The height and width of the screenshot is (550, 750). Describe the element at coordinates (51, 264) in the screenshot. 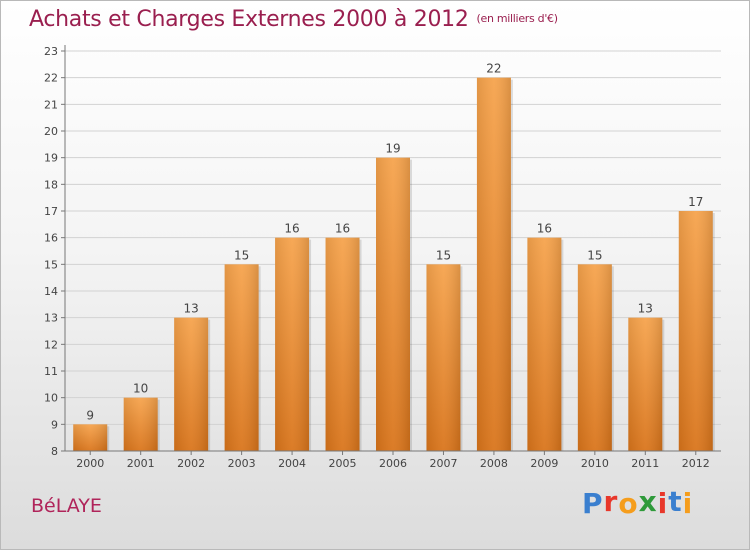

I see `y-tick-label: 15` at that location.